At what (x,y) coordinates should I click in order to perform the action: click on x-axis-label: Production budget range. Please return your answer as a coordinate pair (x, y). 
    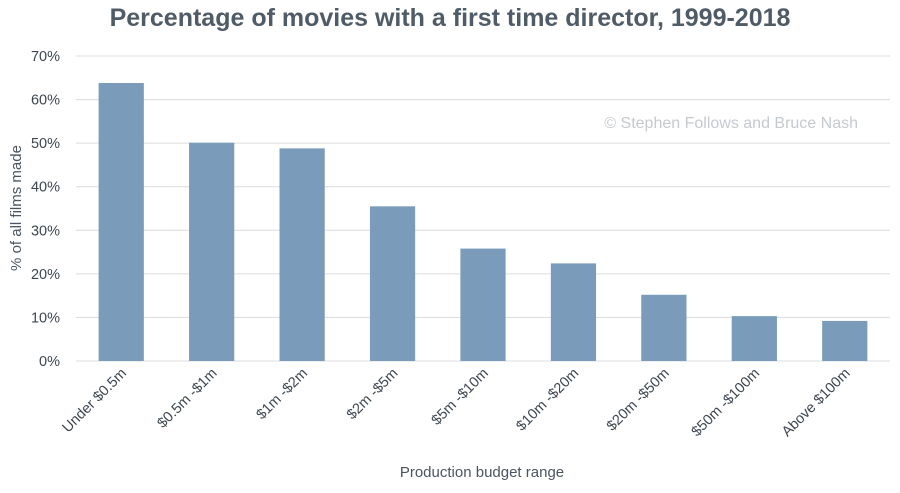
    Looking at the image, I should click on (482, 472).